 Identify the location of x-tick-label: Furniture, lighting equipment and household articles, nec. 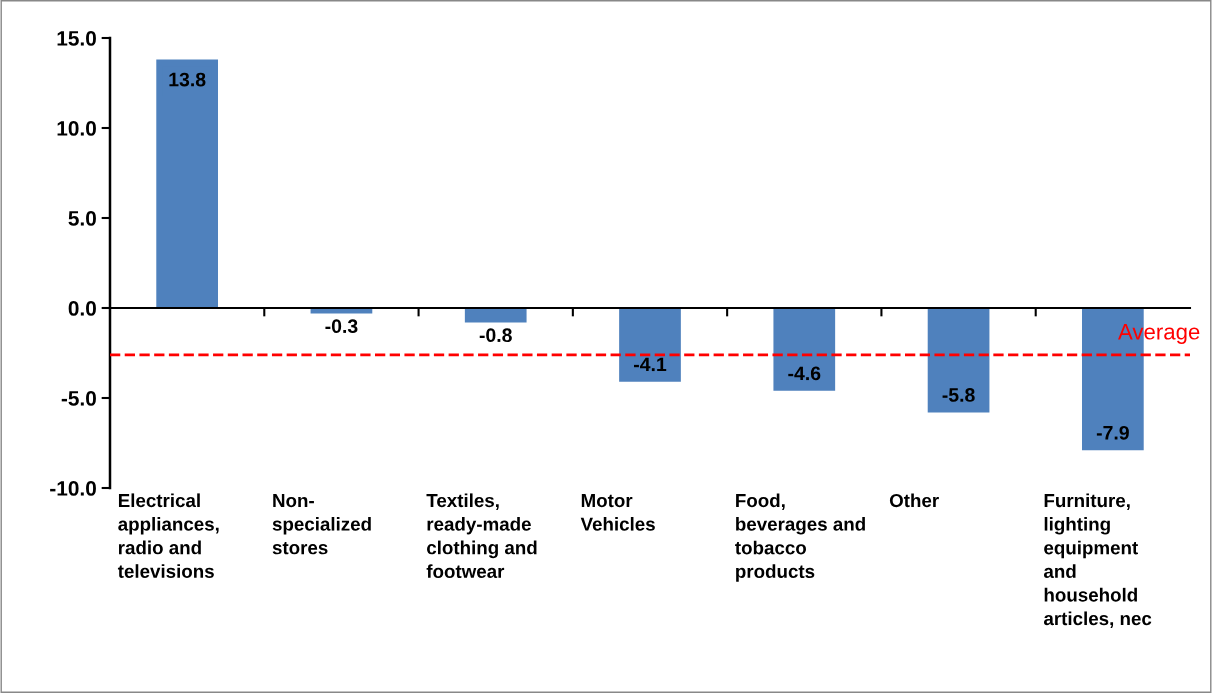
(1097, 560).